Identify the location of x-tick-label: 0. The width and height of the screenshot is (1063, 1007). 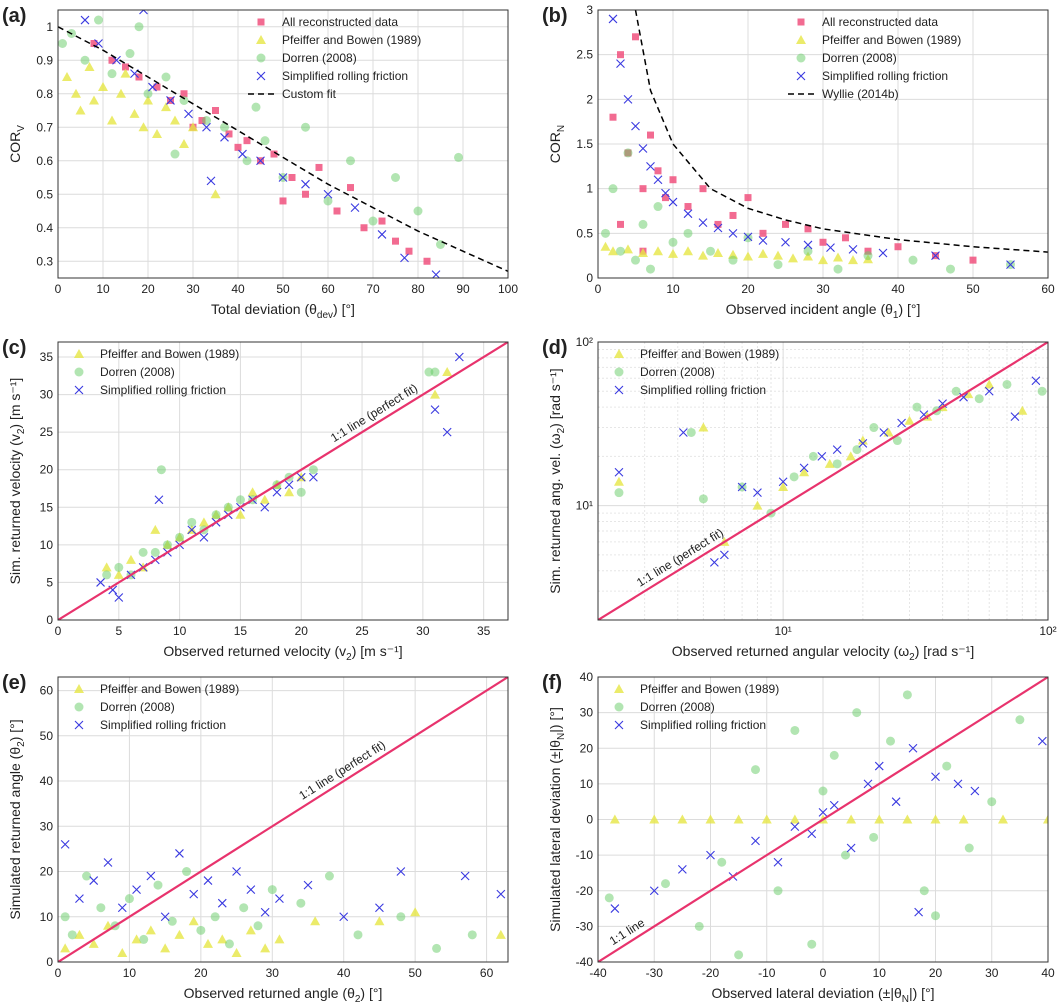
(823, 973).